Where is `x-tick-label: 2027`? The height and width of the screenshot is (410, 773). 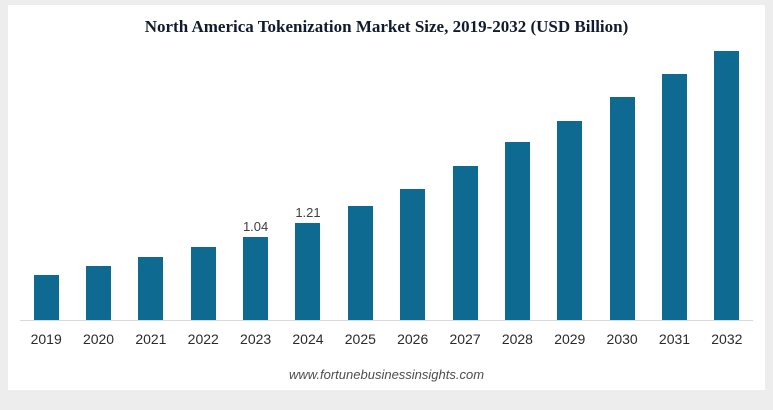
x-tick-label: 2027 is located at coordinates (465, 339).